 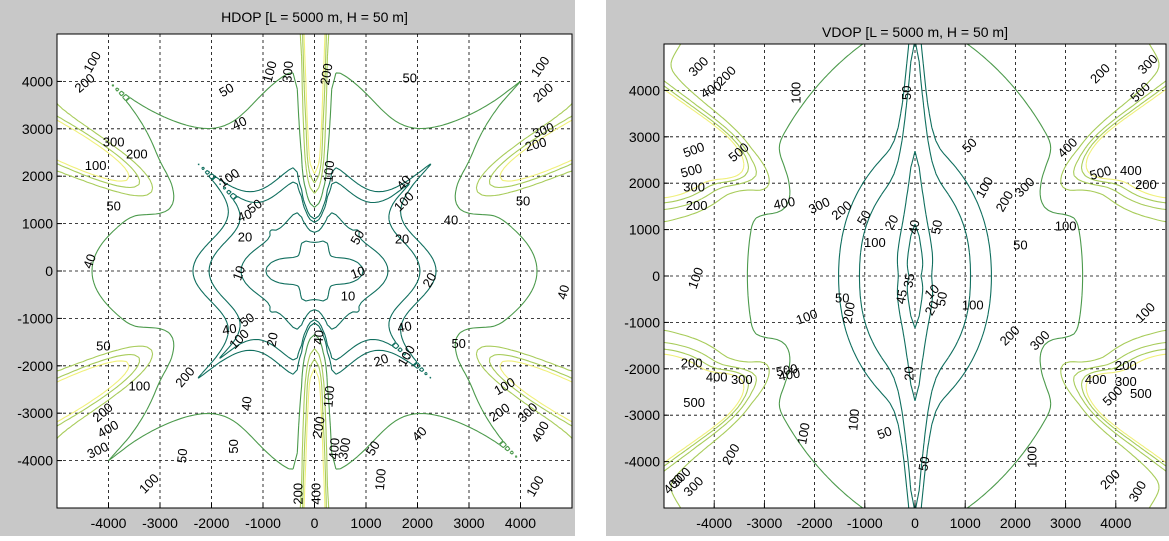 What do you see at coordinates (908, 280) in the screenshot?
I see `contour-label: 35` at bounding box center [908, 280].